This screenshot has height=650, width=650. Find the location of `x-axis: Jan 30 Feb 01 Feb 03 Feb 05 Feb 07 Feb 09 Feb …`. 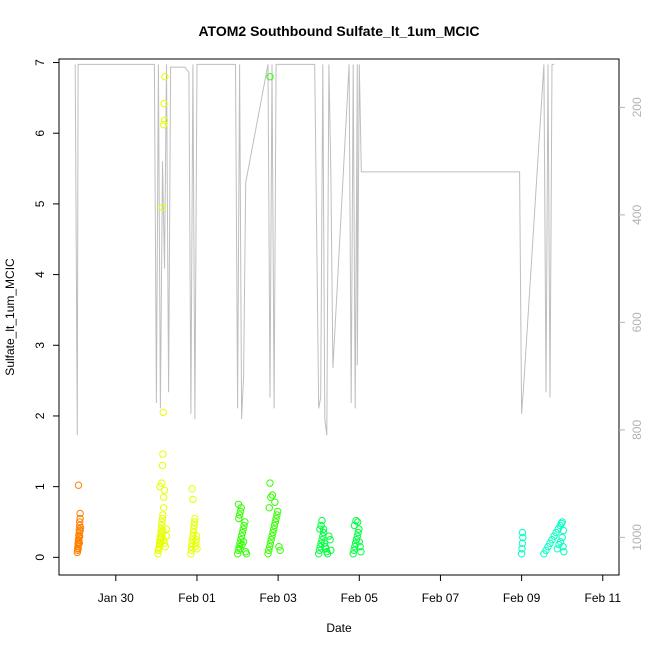

x-axis: Jan 30 Feb 01 Feb 03 Feb 05 Feb 07 Feb 09 Feb … is located at coordinates (360, 589).